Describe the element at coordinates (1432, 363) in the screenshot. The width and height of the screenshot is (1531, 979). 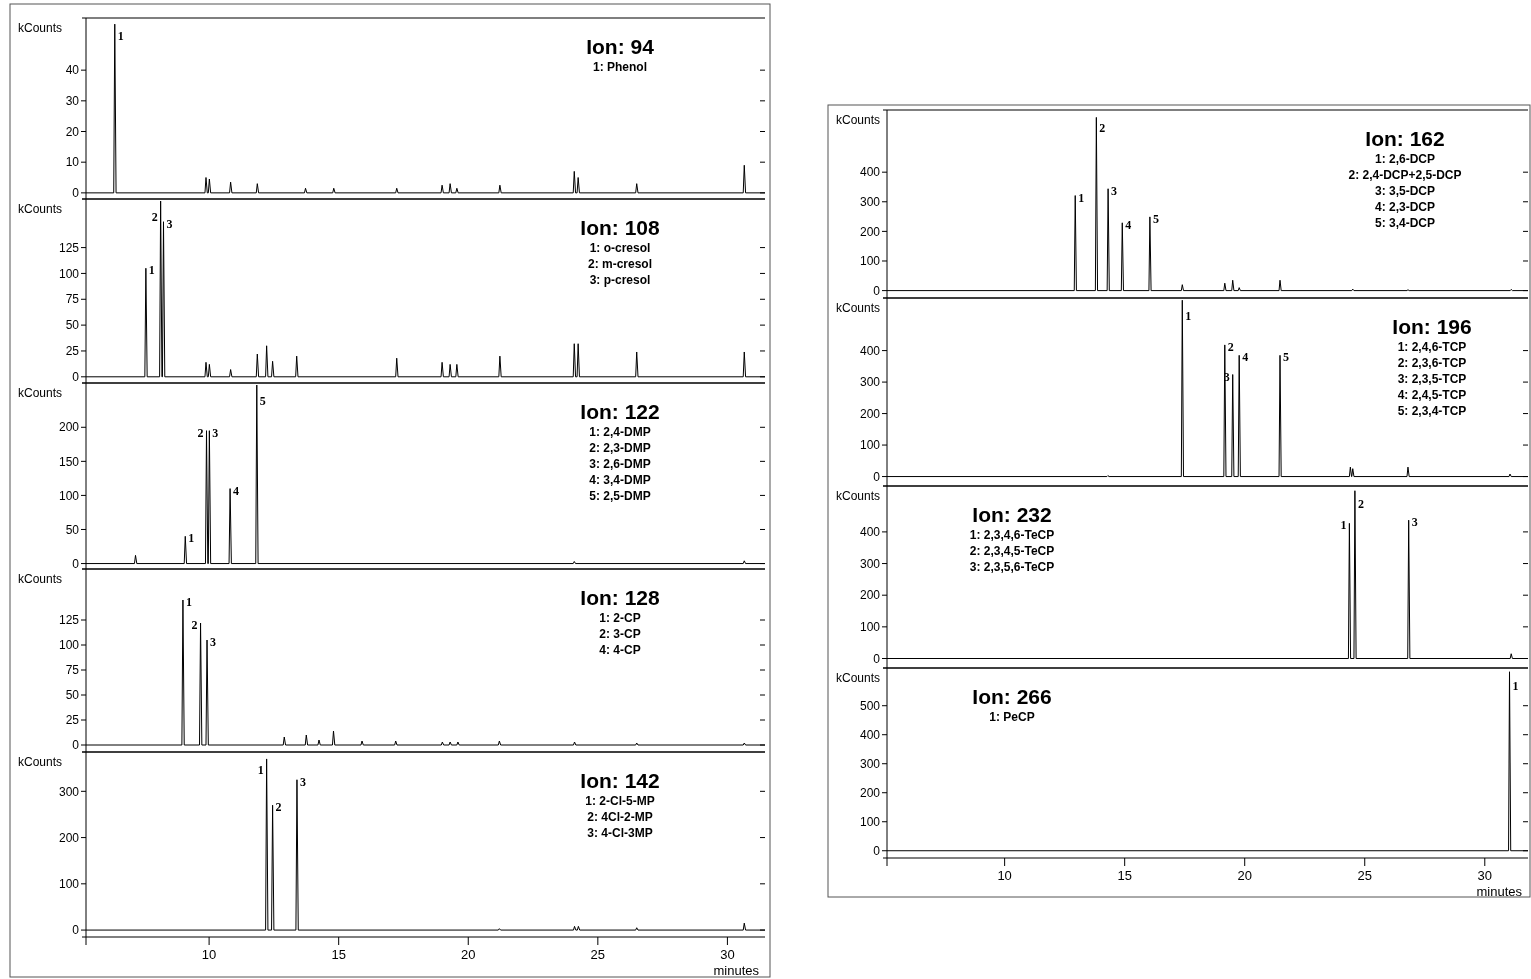
I see `annotation: 2: 2,3,6-TCP` at that location.